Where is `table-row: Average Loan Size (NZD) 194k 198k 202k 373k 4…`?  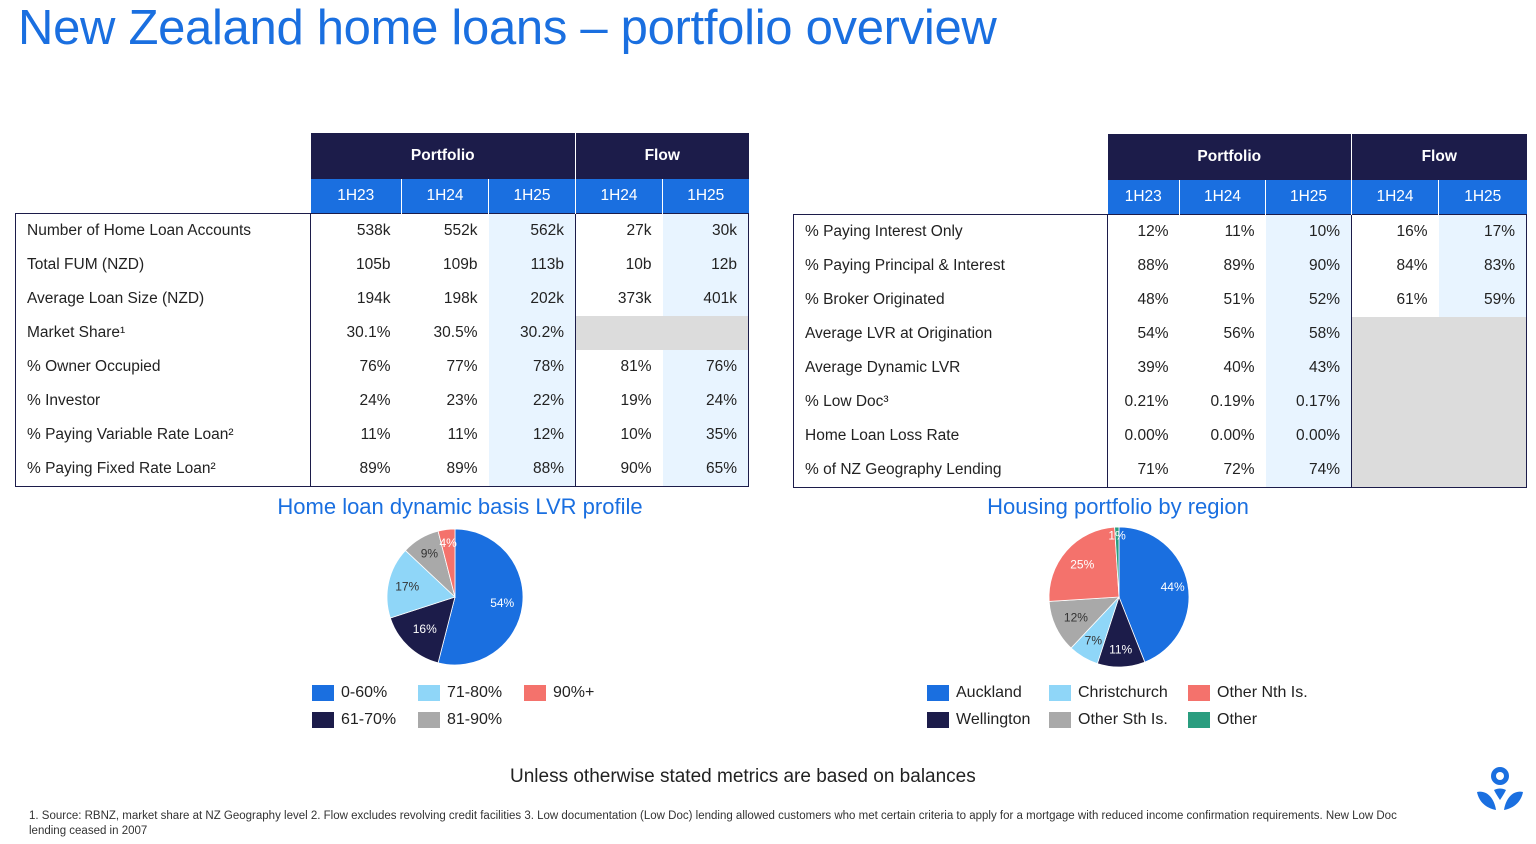
table-row: Average Loan Size (NZD) 194k 198k 202k 373k 4… is located at coordinates (382, 299).